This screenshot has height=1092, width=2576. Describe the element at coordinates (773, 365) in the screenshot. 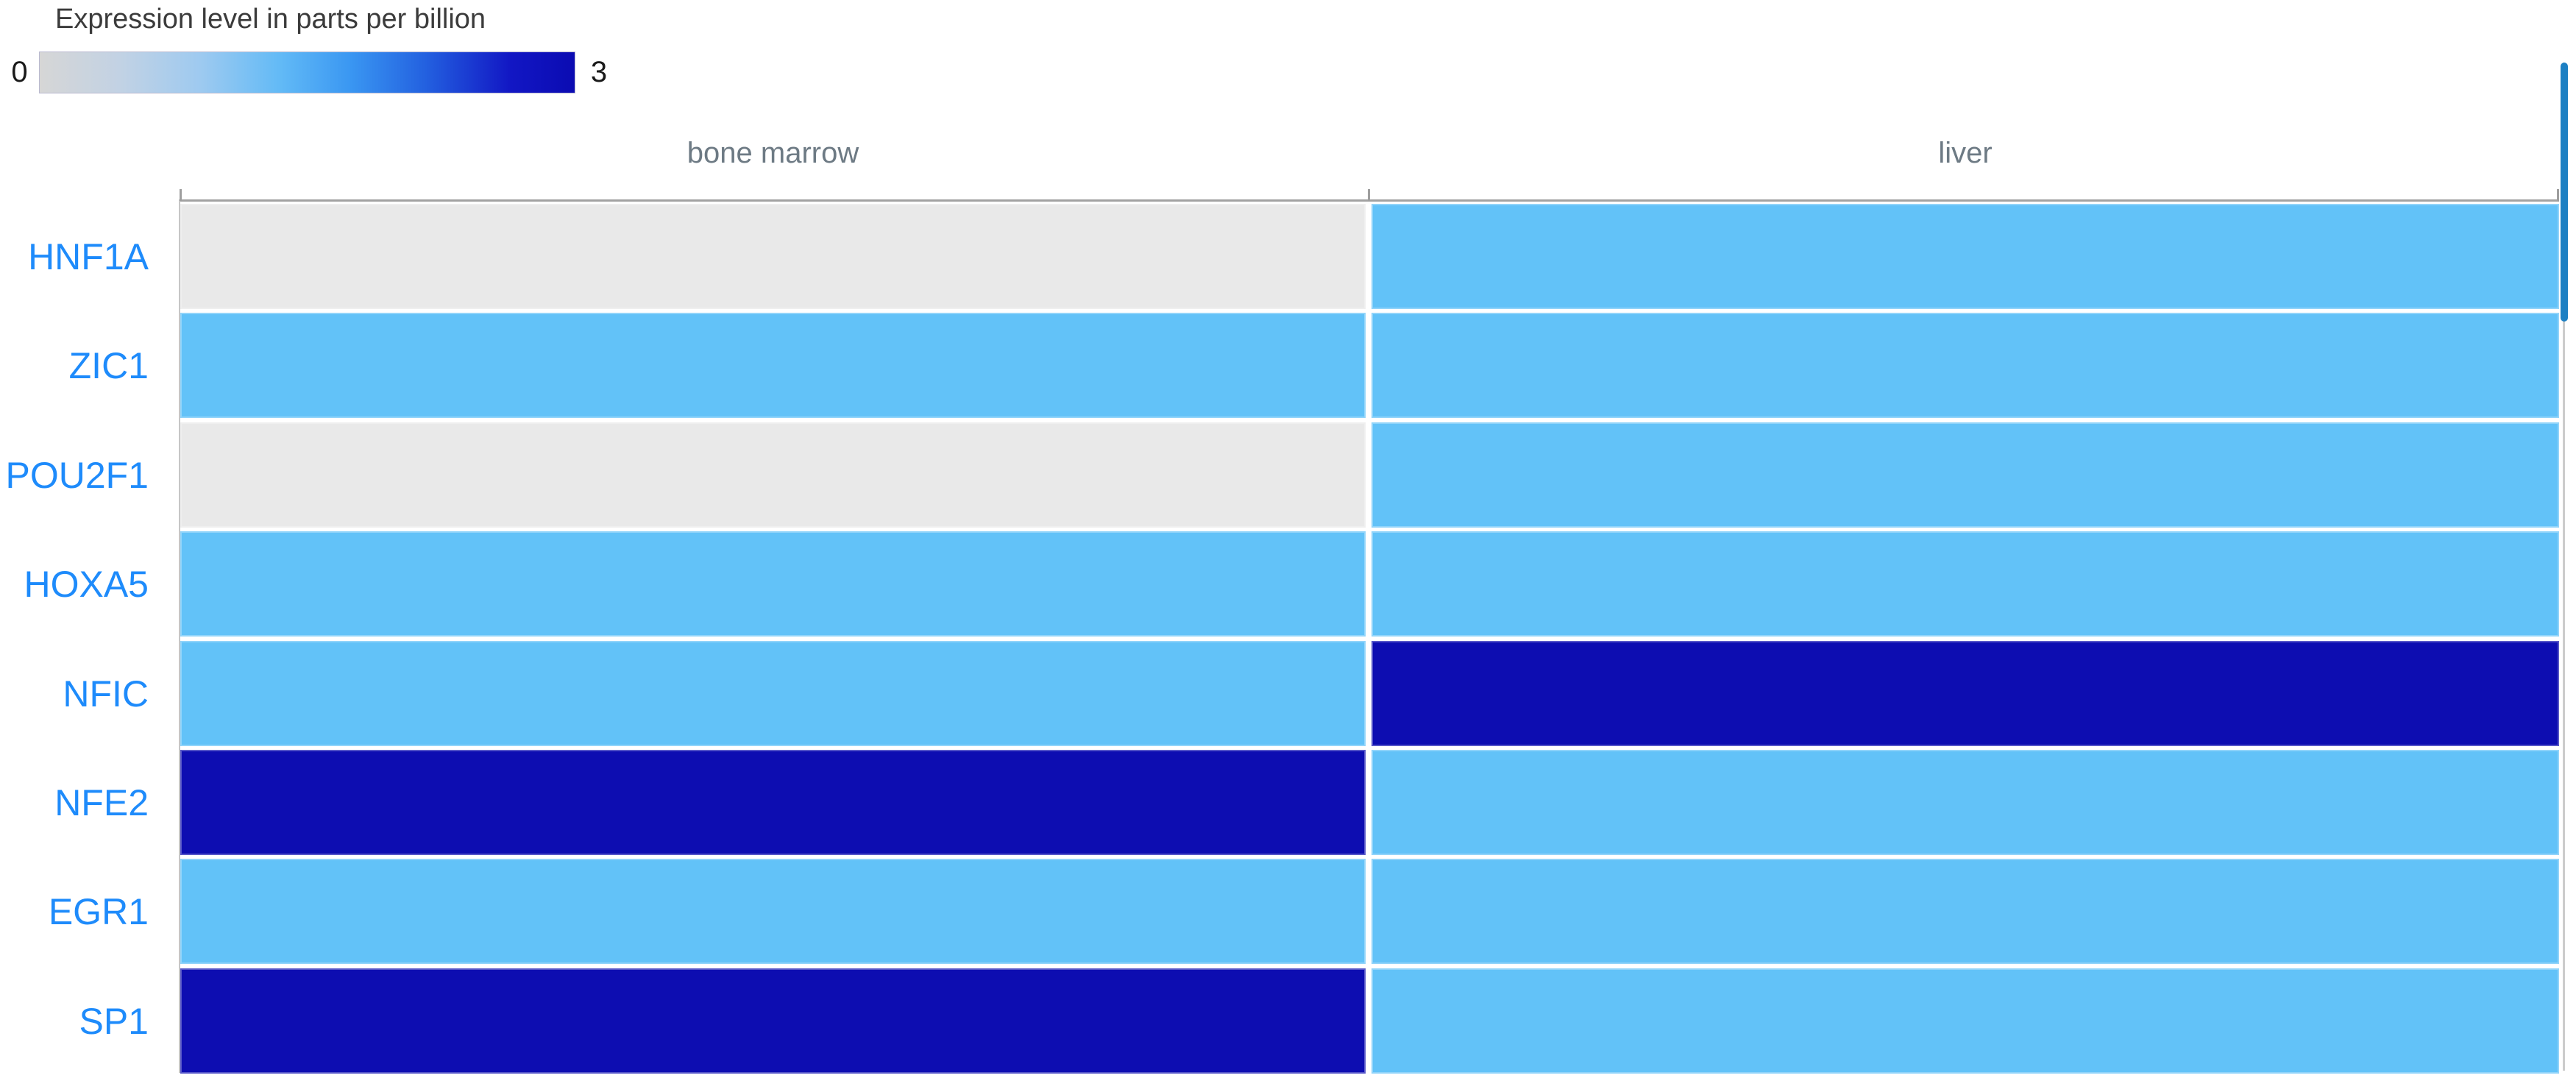

I see `heatmap-cell-zic1-bone-marrow` at that location.